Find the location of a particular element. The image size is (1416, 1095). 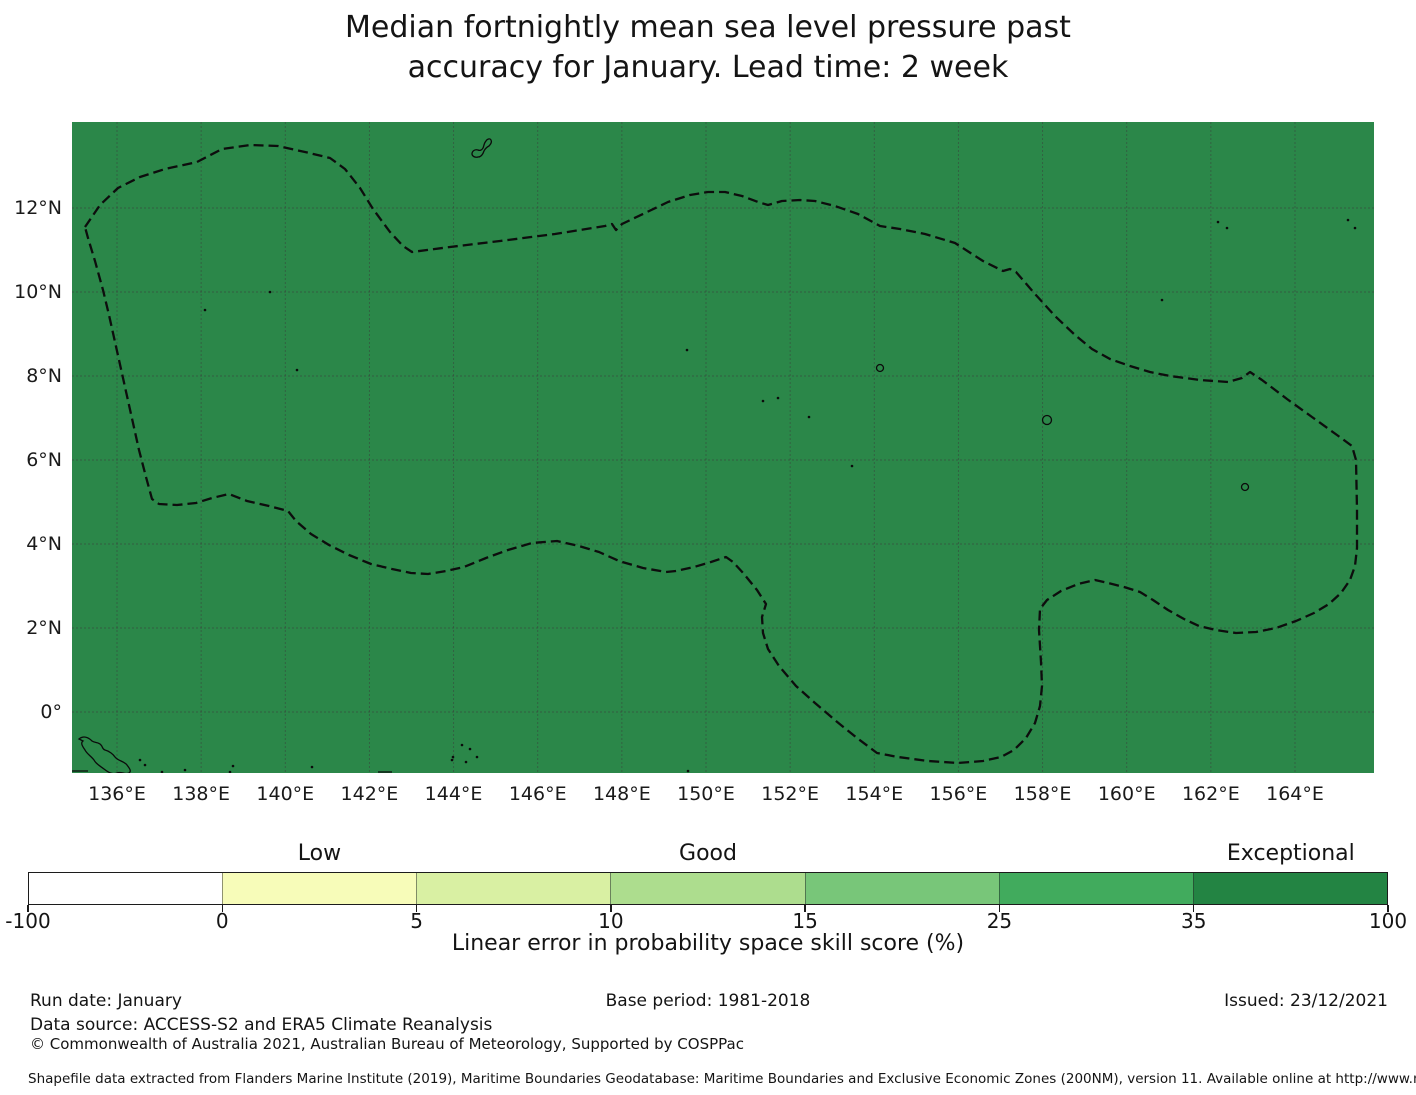

colorbar-tick-label: 100 is located at coordinates (1388, 921).